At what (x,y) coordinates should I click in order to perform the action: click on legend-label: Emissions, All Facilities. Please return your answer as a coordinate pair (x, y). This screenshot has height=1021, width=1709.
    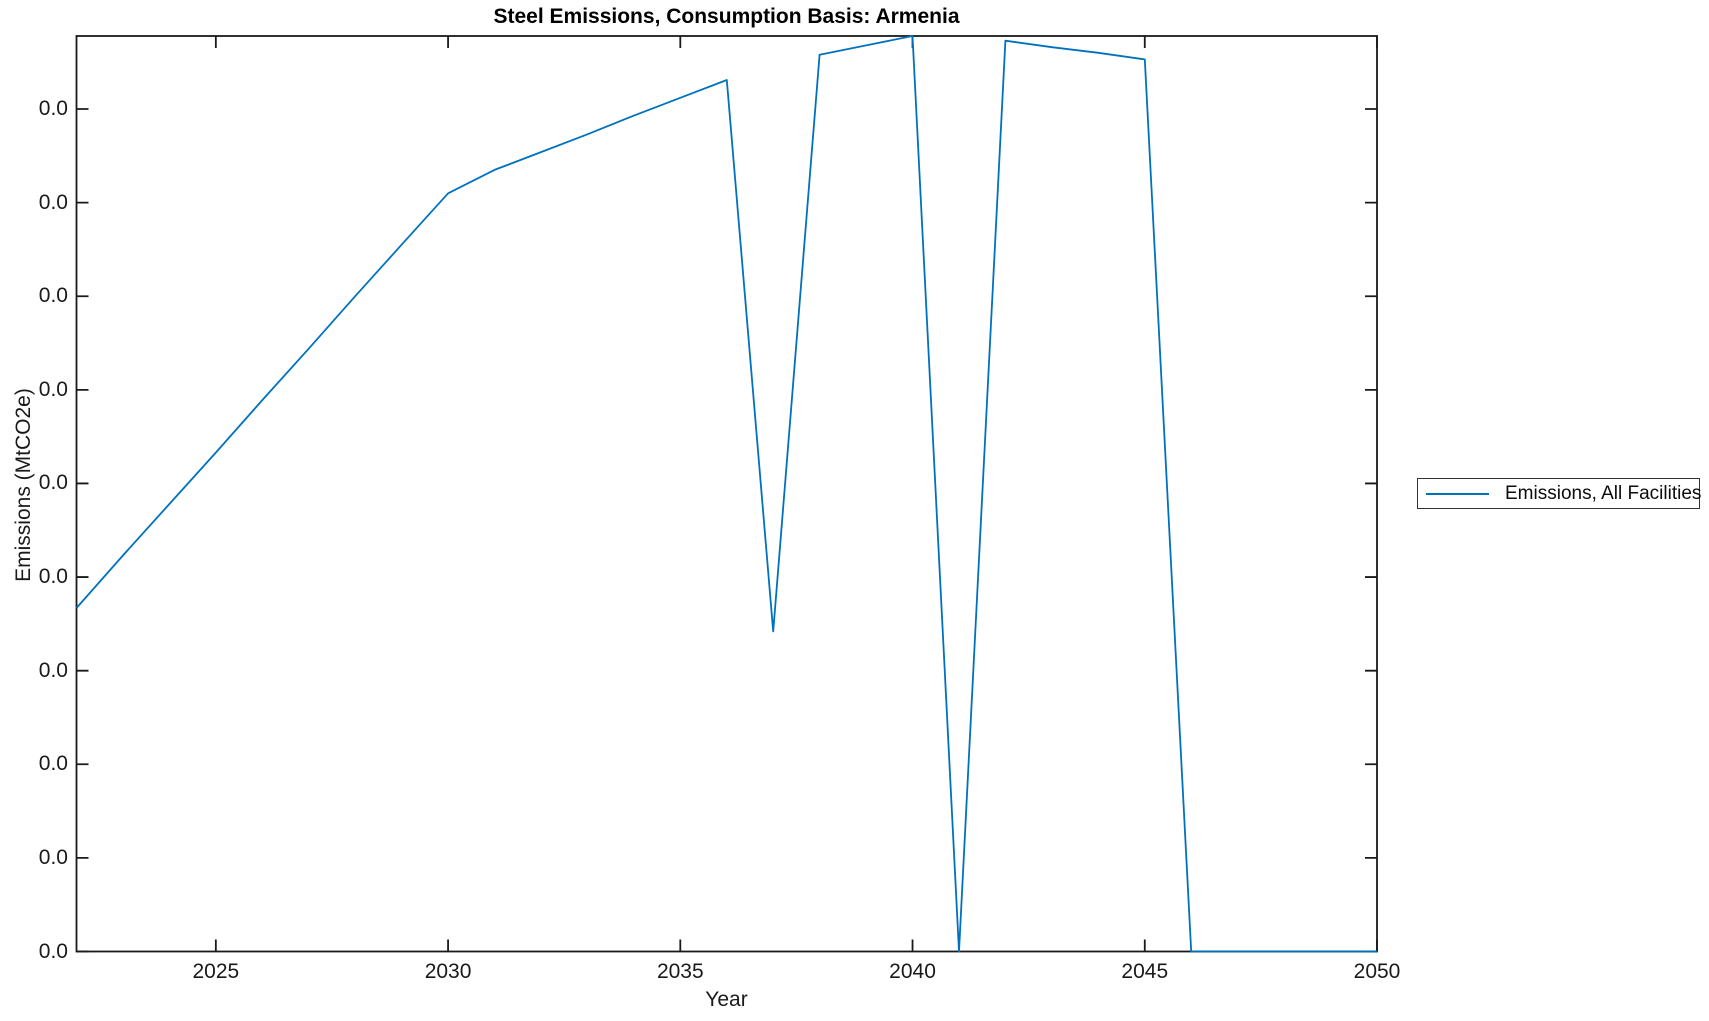
    Looking at the image, I should click on (1603, 493).